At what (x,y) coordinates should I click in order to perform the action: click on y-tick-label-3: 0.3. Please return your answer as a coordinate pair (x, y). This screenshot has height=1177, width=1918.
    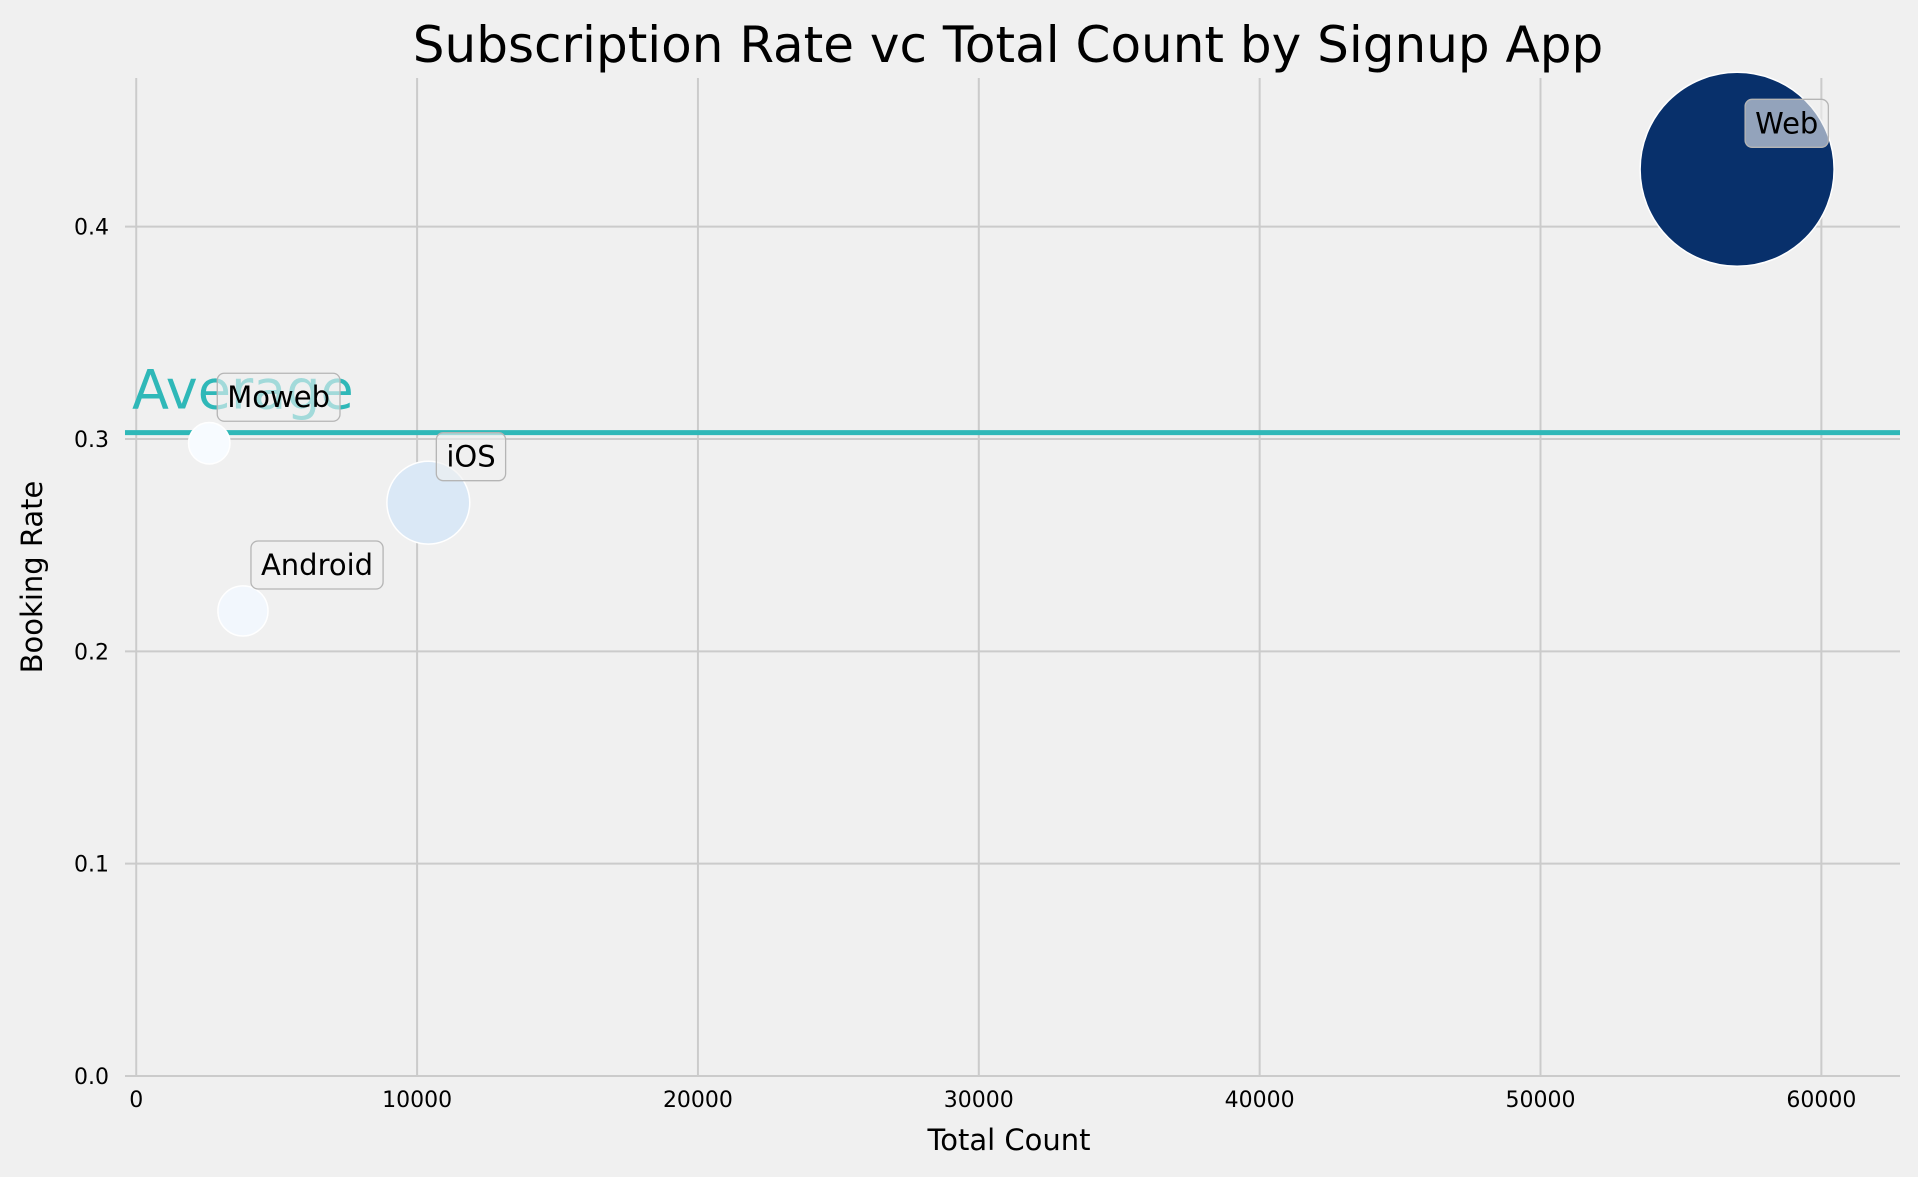
    Looking at the image, I should click on (91, 440).